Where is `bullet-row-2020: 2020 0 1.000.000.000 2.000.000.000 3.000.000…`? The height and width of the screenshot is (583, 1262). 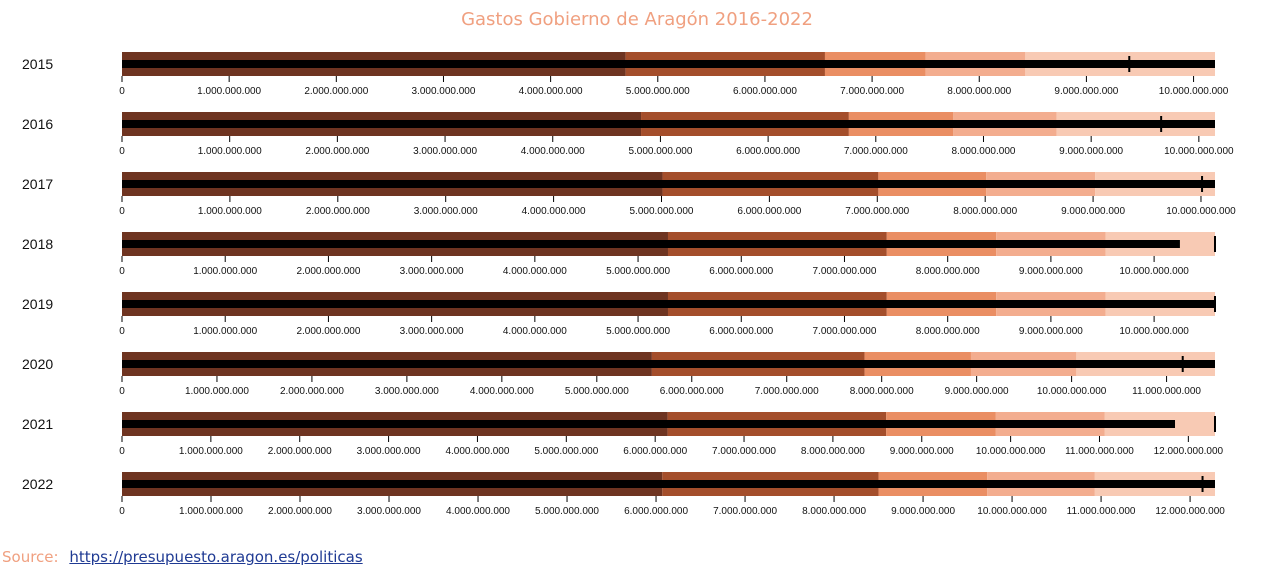
bullet-row-2020: 2020 0 1.000.000.000 2.000.000.000 3.000.000… is located at coordinates (618, 374).